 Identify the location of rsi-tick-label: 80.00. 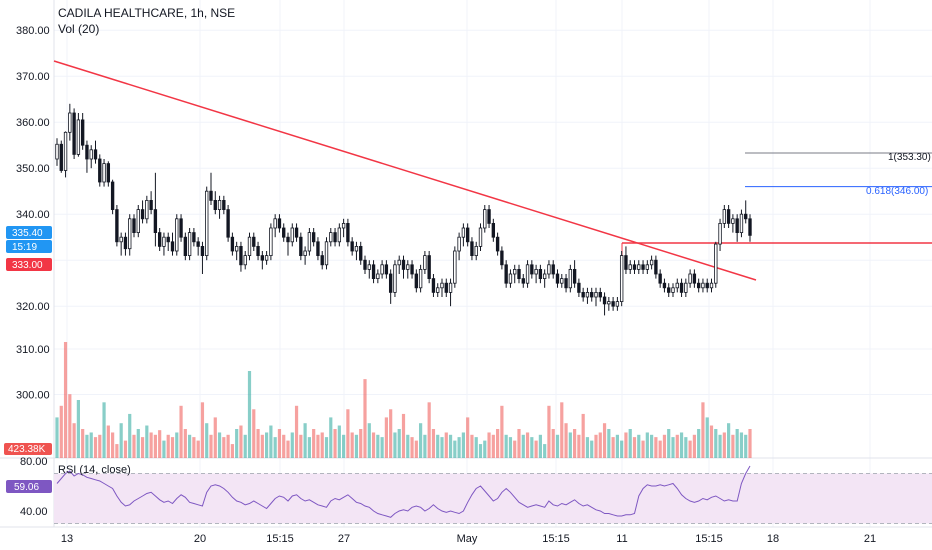
(34, 462).